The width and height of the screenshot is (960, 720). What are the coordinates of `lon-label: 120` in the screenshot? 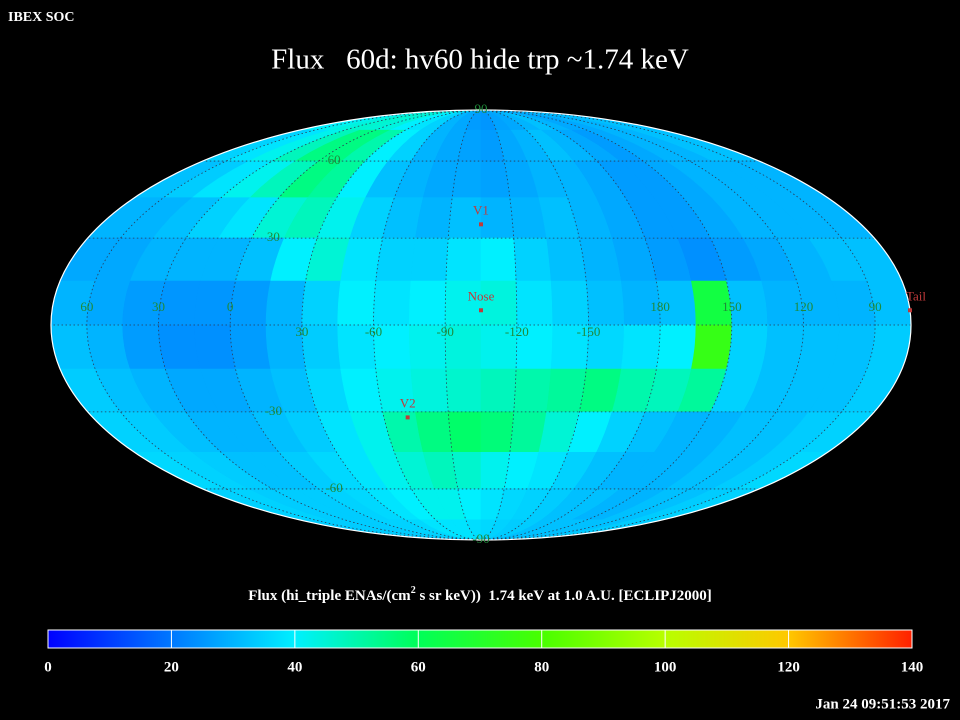 It's located at (804, 306).